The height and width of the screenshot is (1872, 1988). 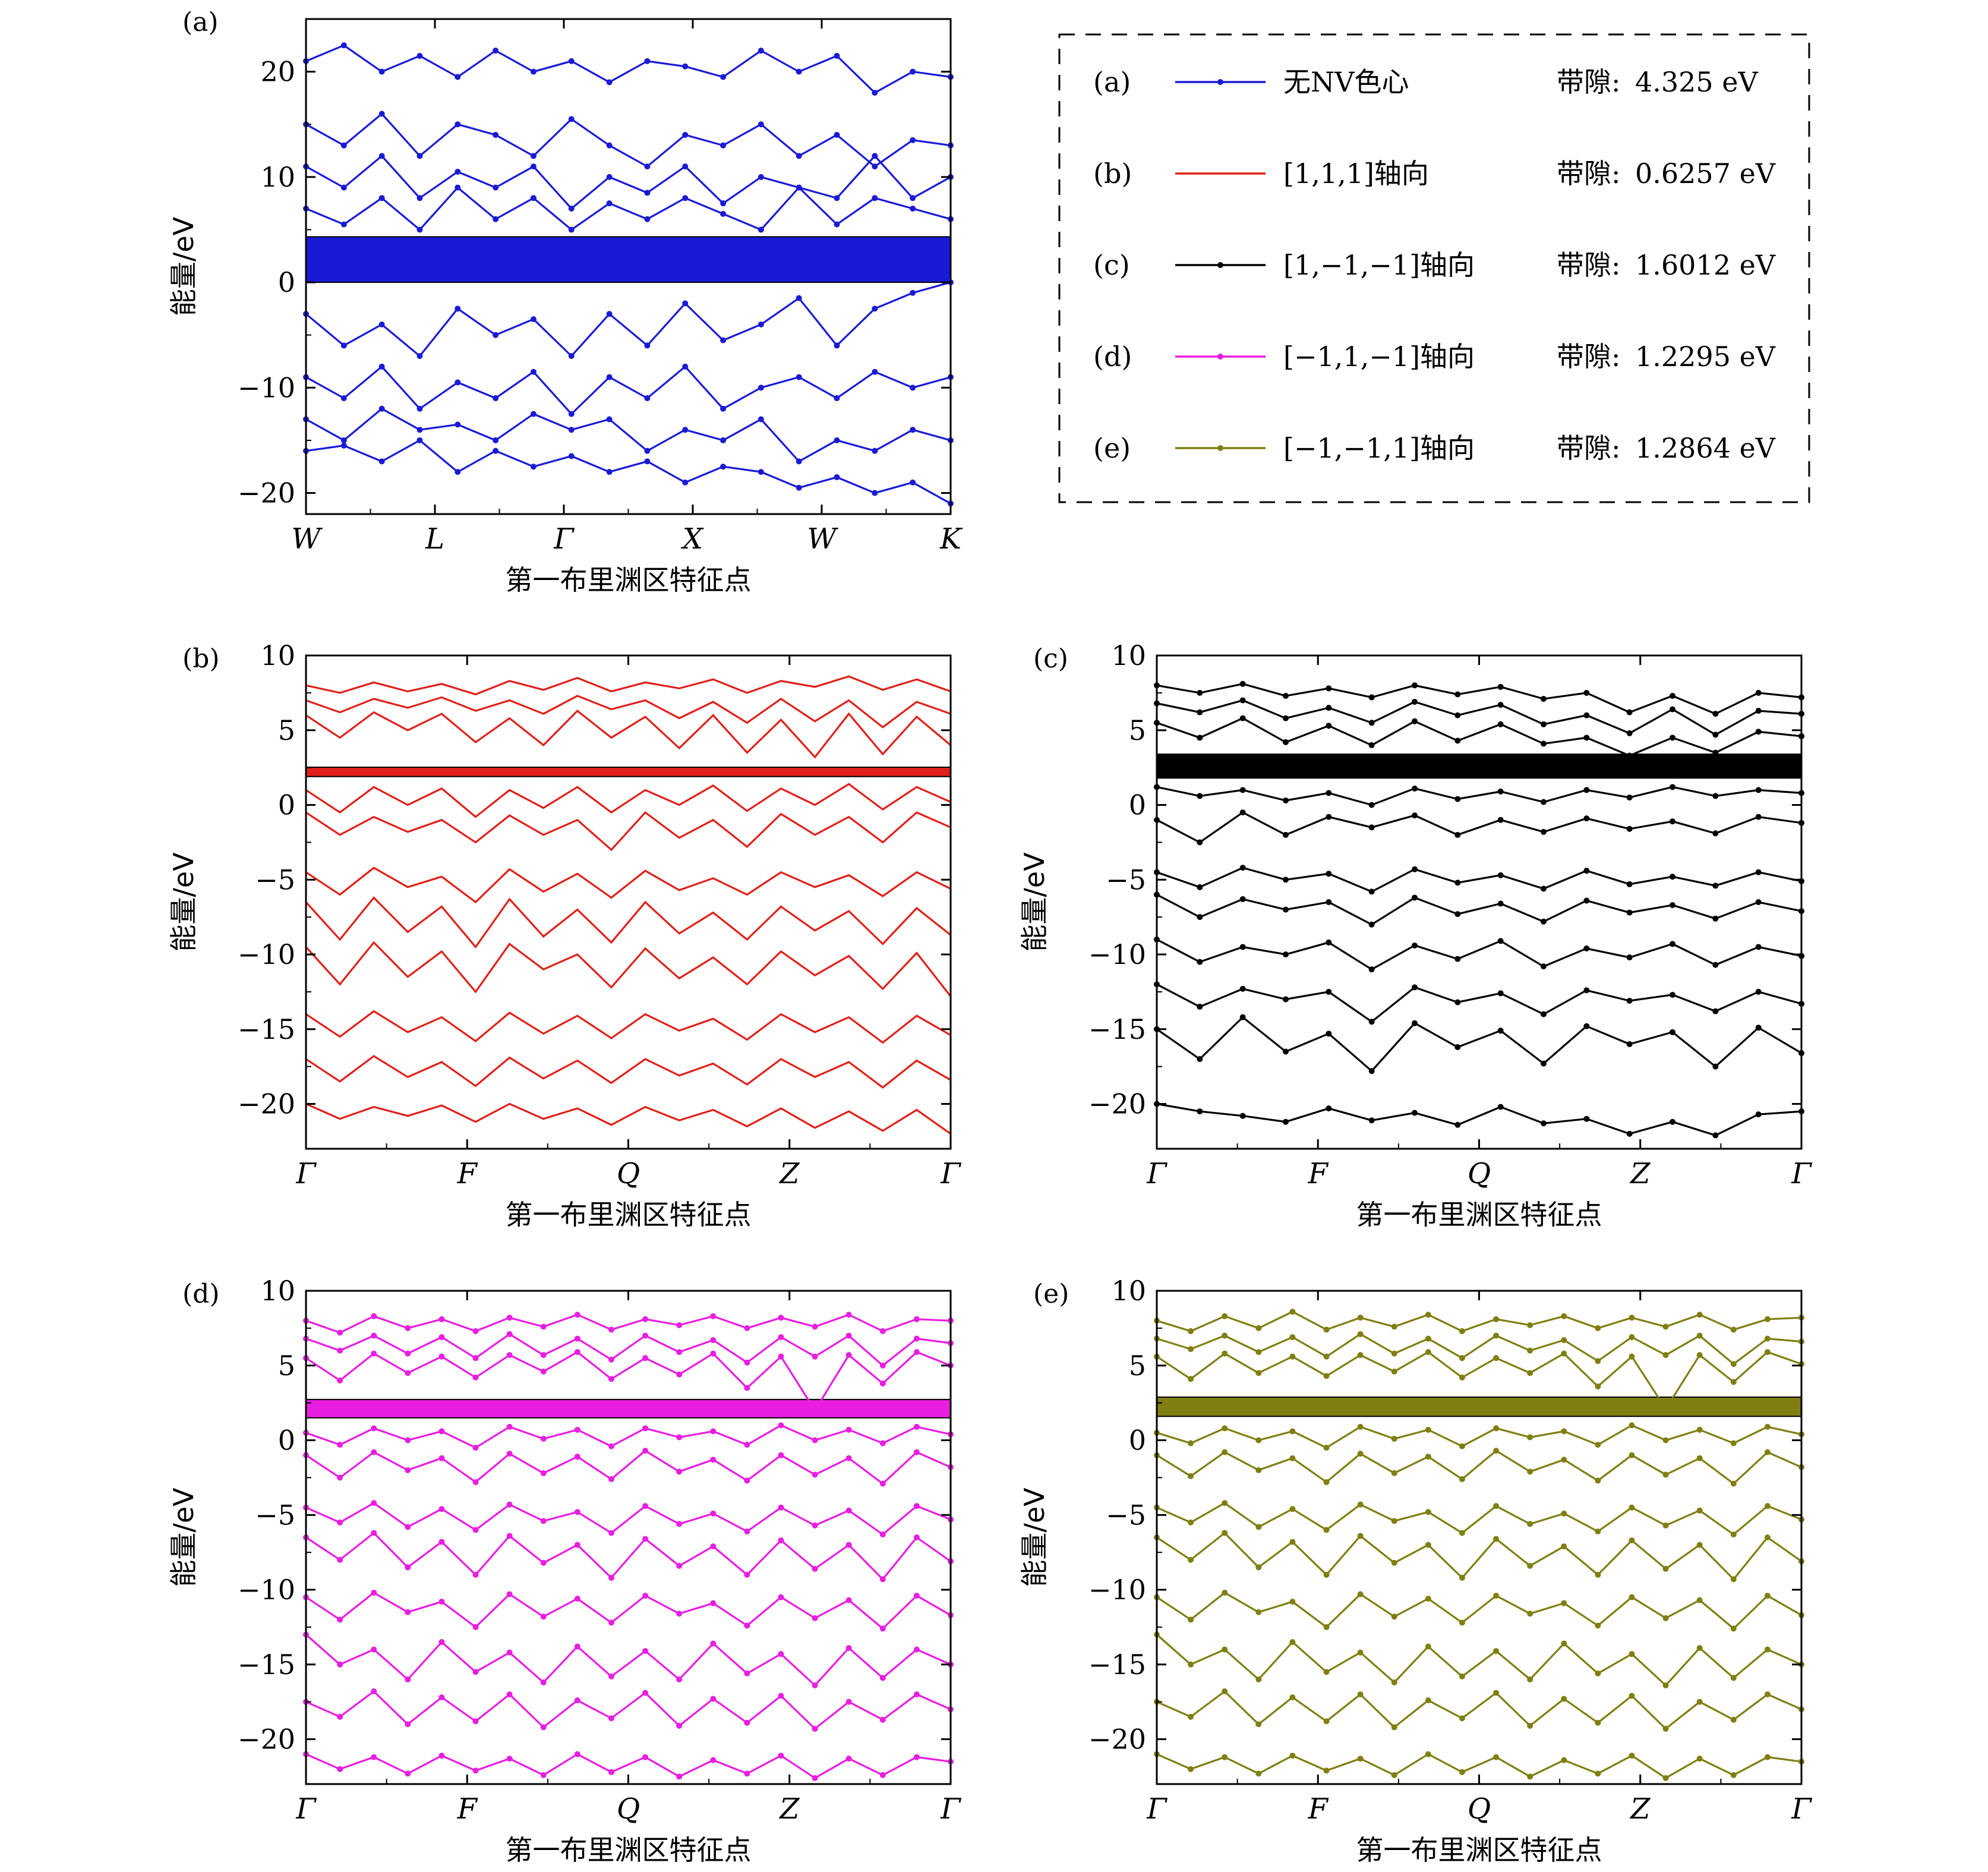 What do you see at coordinates (628, 885) in the screenshot?
I see `band-line-b-v3` at bounding box center [628, 885].